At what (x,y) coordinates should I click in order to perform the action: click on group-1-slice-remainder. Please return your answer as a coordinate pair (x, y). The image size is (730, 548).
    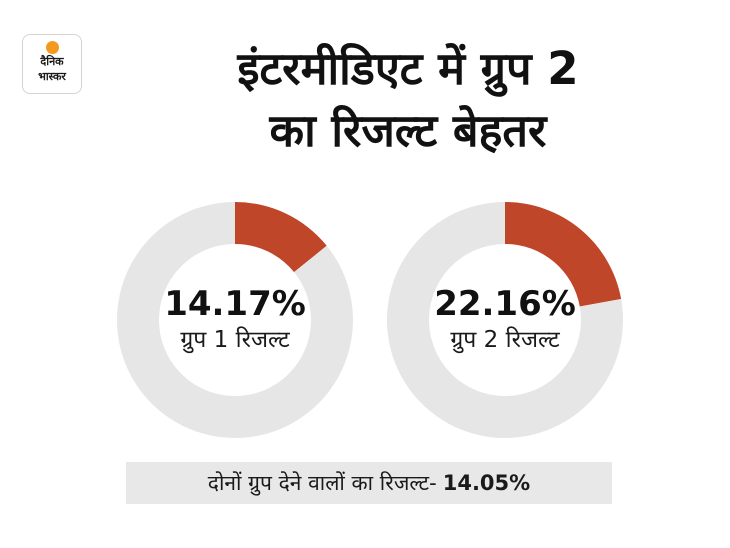
    Looking at the image, I should click on (235, 320).